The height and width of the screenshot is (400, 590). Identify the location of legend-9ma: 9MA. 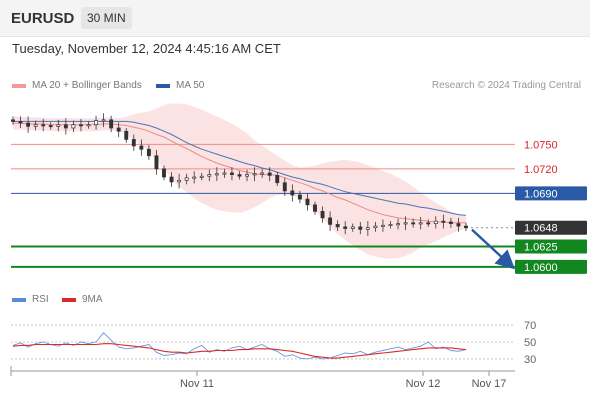
(82, 299).